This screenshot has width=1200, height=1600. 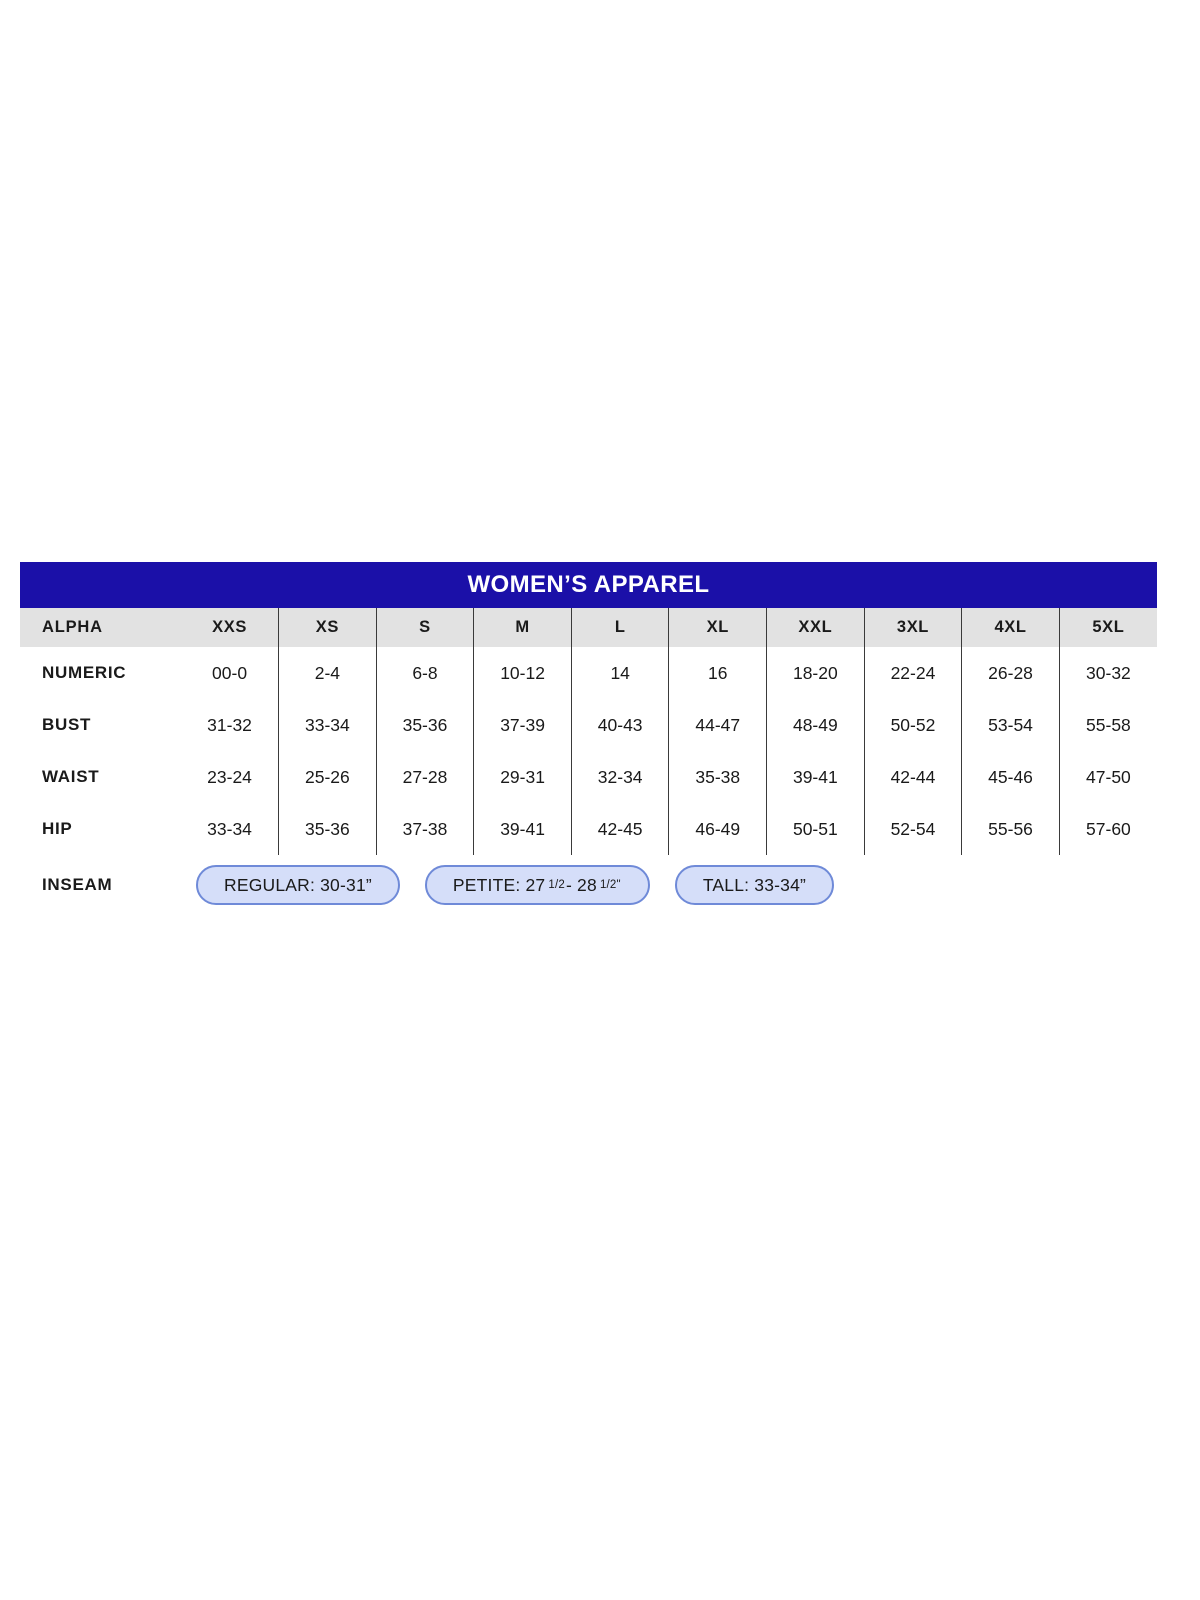 What do you see at coordinates (522, 627) in the screenshot?
I see `column-header-m: M` at bounding box center [522, 627].